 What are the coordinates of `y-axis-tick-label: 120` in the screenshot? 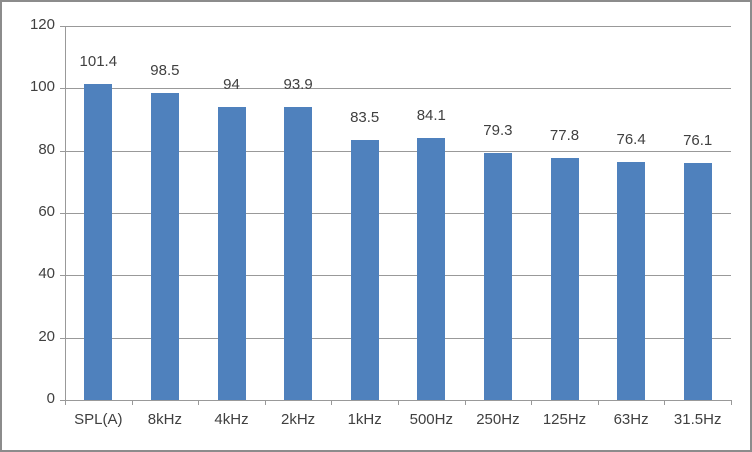 It's located at (42, 24).